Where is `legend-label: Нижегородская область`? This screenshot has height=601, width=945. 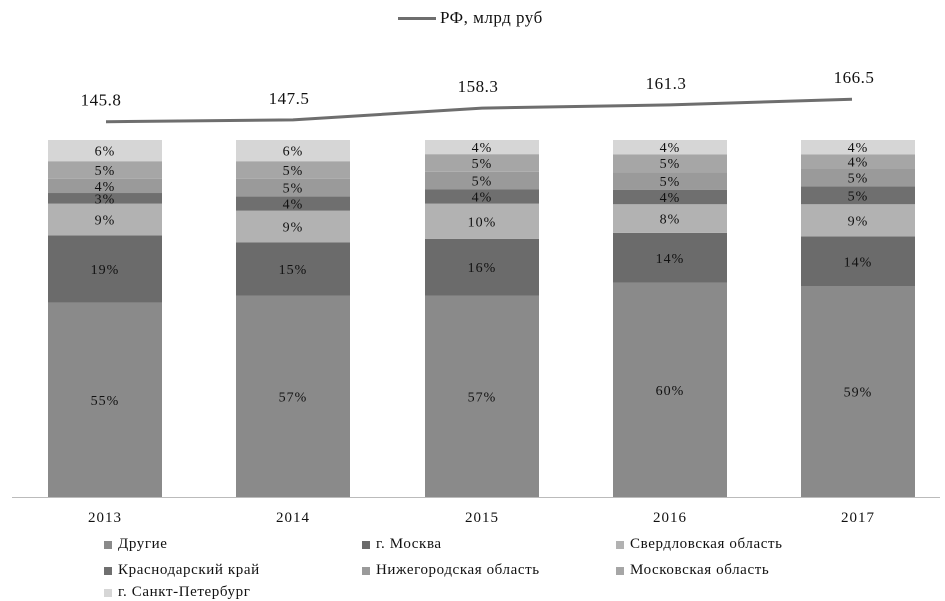 legend-label: Нижегородская область is located at coordinates (458, 570).